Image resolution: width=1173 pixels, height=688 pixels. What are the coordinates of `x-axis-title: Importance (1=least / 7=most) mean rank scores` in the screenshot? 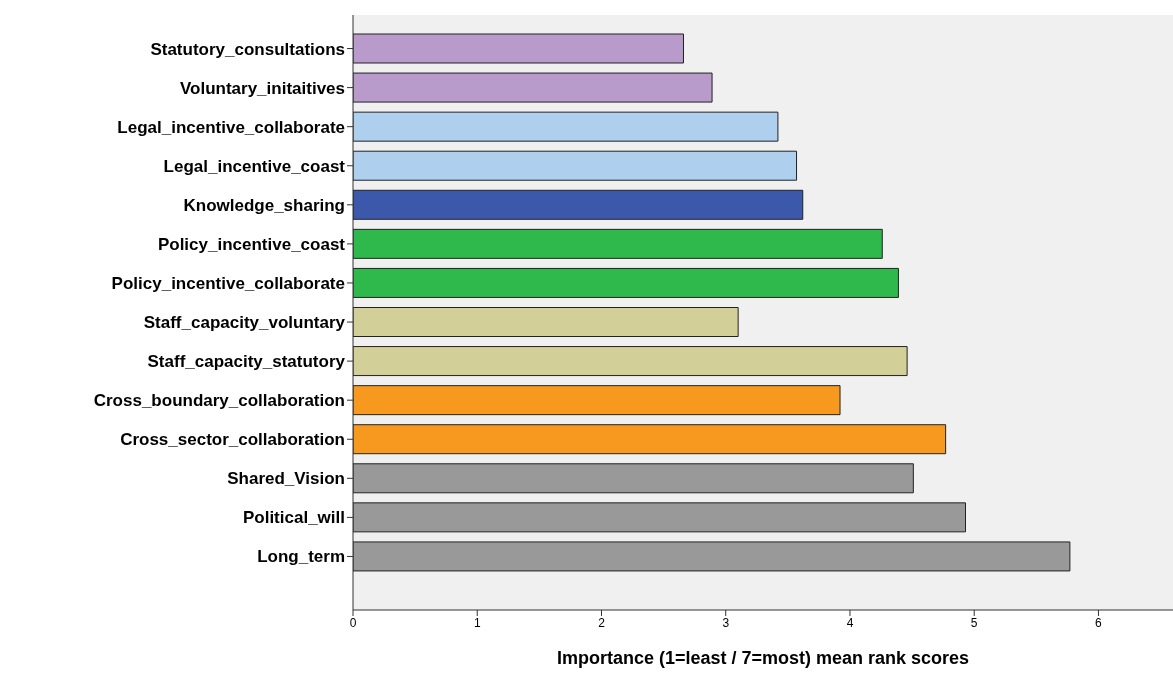 It's located at (763, 658).